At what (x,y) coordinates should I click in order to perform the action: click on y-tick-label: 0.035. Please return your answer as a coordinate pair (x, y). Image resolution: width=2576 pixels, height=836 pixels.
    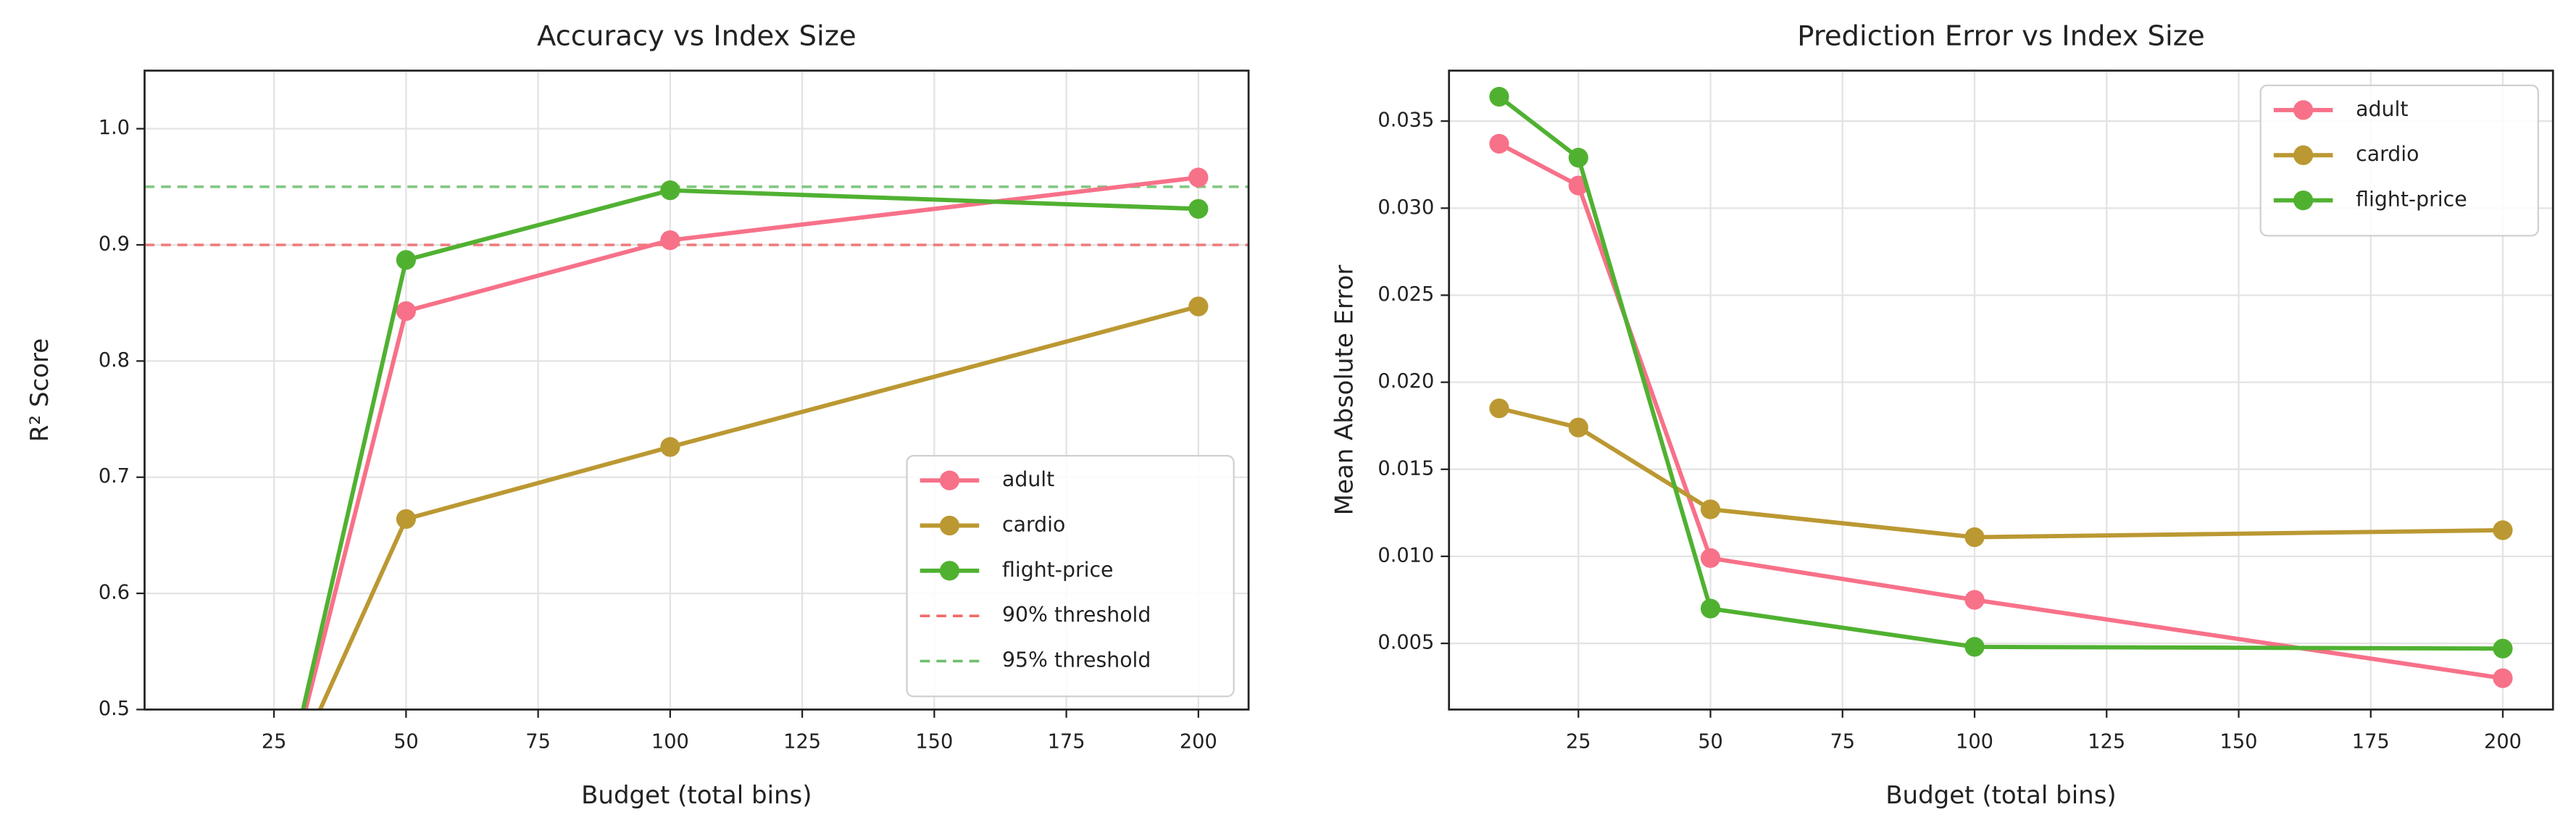
    Looking at the image, I should click on (1405, 120).